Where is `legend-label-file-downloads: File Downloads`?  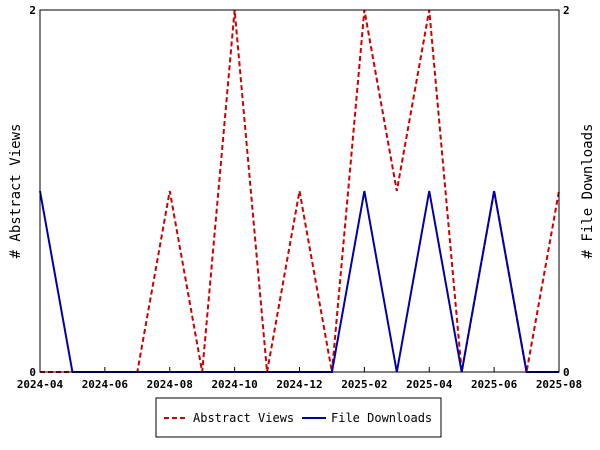 legend-label-file-downloads: File Downloads is located at coordinates (381, 418).